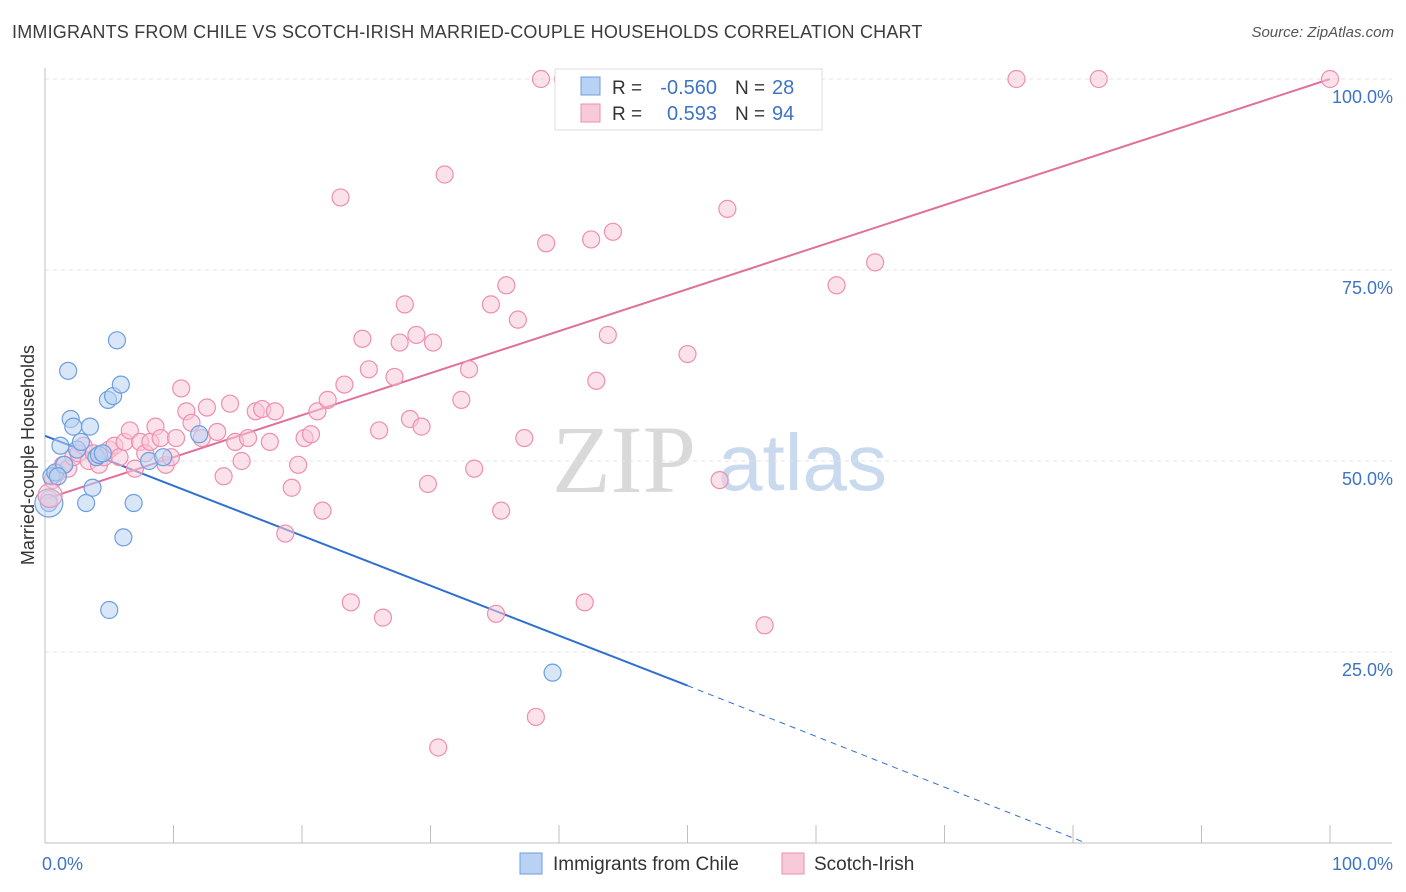 The image size is (1406, 892). Describe the element at coordinates (1322, 32) in the screenshot. I see `source-label: Source: ZipAtlas.com` at that location.